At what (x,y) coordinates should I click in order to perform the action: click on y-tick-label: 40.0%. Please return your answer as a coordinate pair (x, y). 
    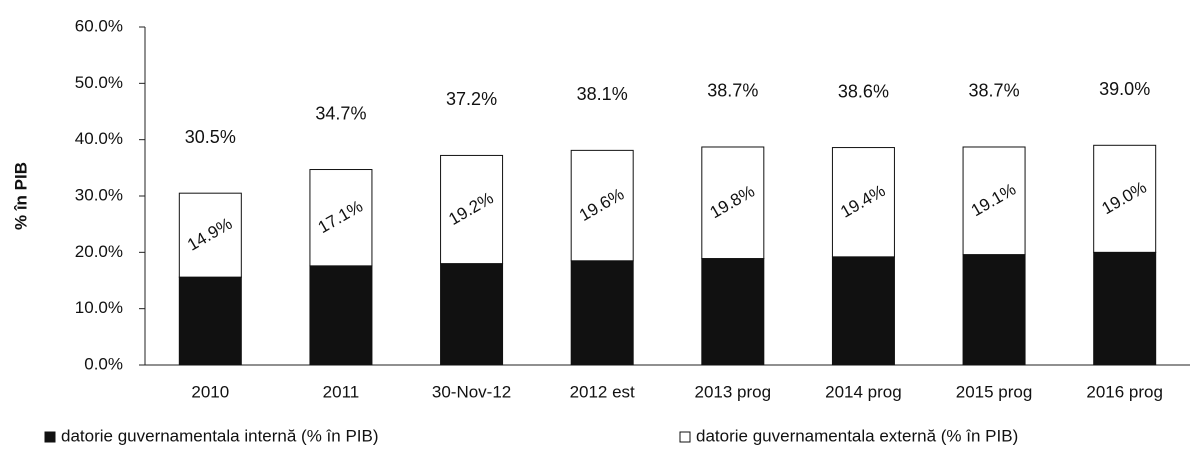
    Looking at the image, I should click on (99, 138).